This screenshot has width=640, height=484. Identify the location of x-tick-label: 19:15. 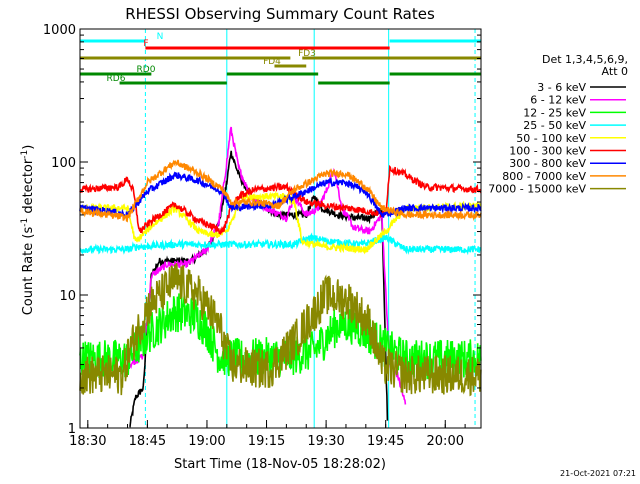
(266, 441).